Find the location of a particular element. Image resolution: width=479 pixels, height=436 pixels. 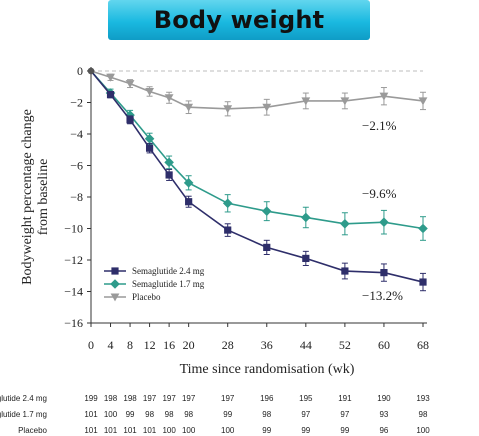

y-tick-label: −16 is located at coordinates (73, 323).